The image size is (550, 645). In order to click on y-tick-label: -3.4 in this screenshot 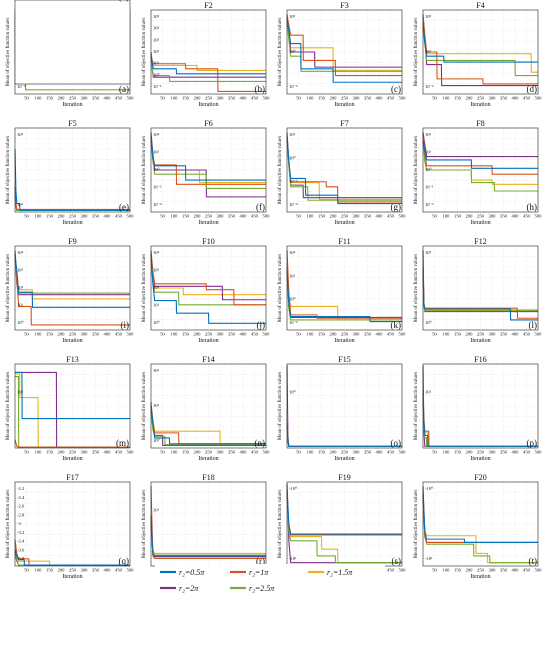, I will do `click(21, 541)`.